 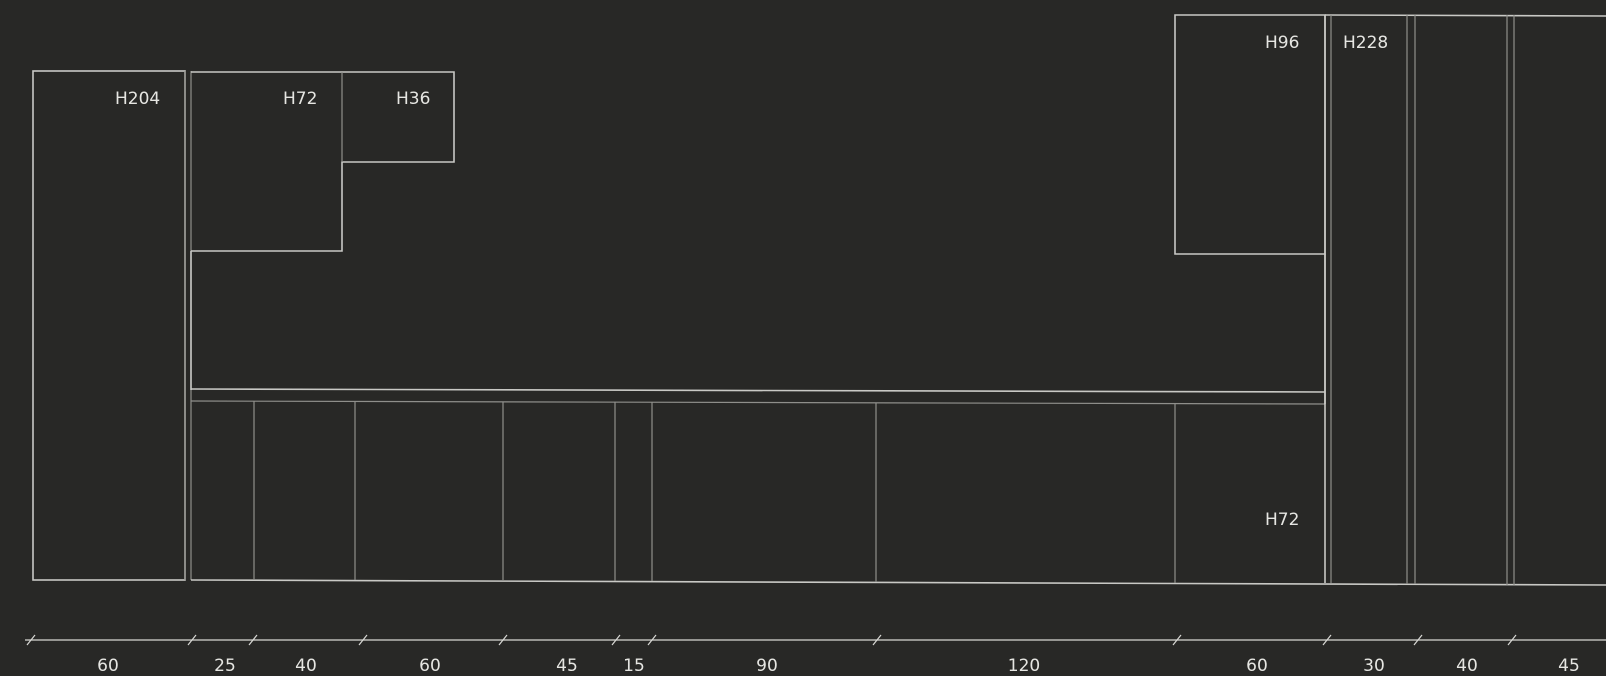 What do you see at coordinates (109, 325) in the screenshot?
I see `tall-cabinet-left` at bounding box center [109, 325].